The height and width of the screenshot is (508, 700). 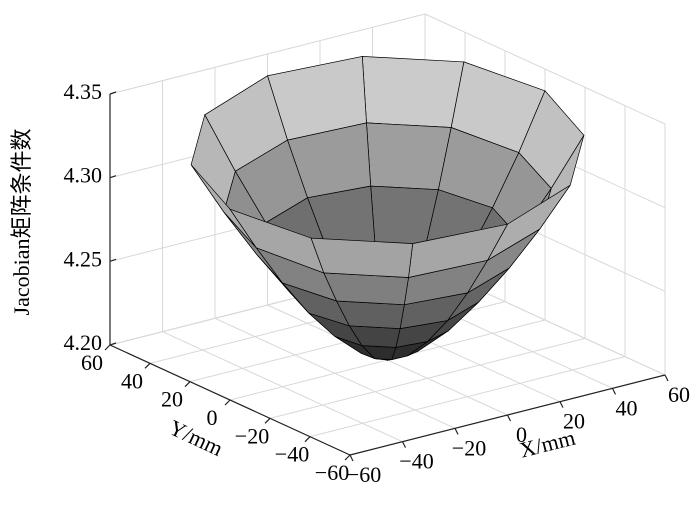 I want to click on x-tick-label: 40, so click(x=627, y=407).